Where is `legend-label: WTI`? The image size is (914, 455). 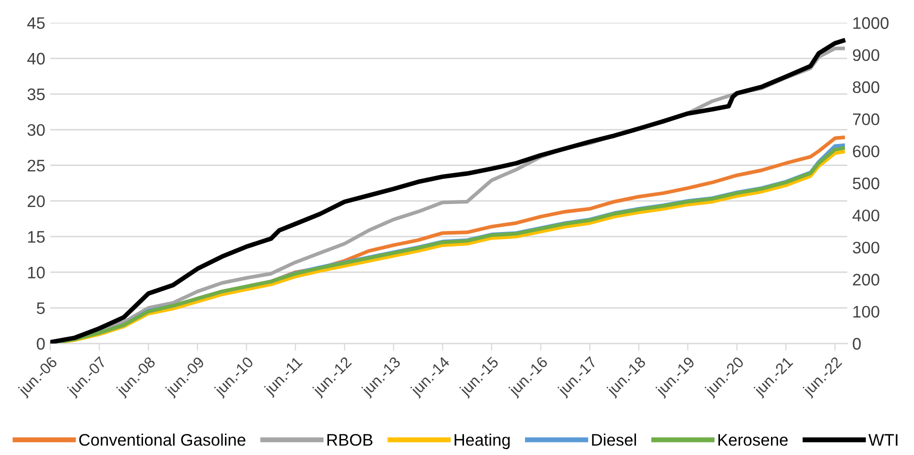
legend-label: WTI is located at coordinates (883, 440).